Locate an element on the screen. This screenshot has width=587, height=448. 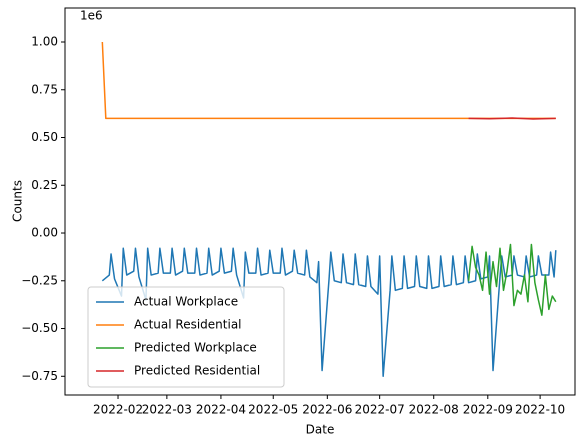
x-axis-label: Date is located at coordinates (320, 430).